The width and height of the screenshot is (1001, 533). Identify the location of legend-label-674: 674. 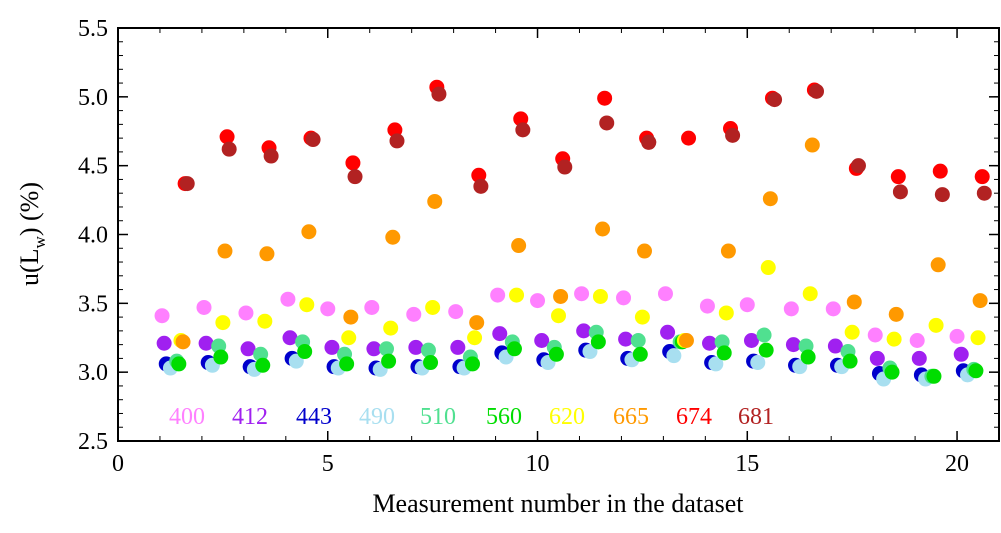
(694, 417).